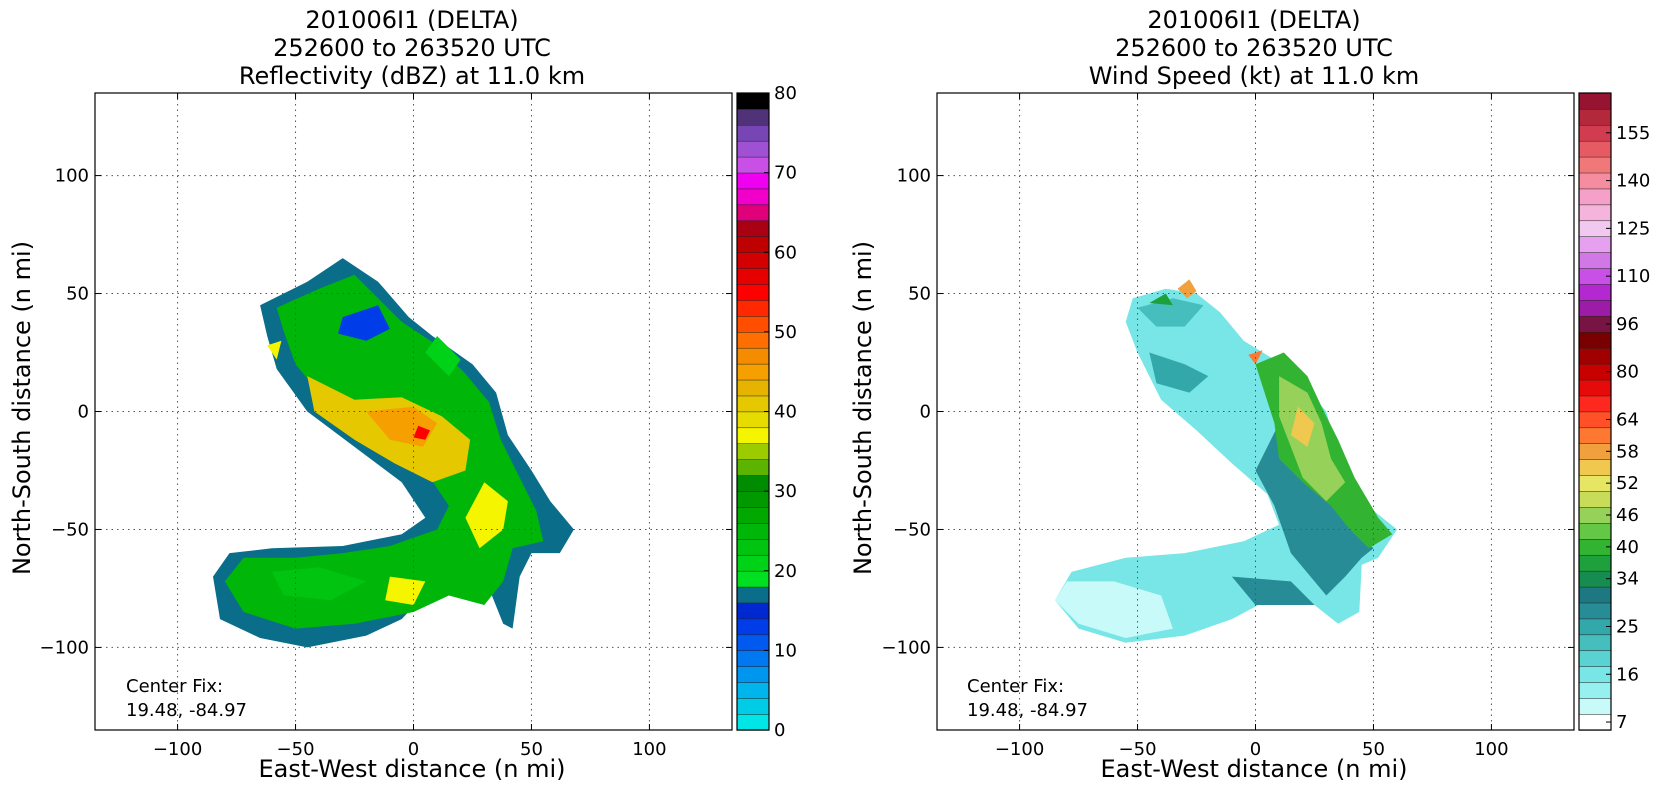 This screenshot has height=787, width=1654. I want to click on reflectivity-x-tick-label-0: −100, so click(177, 749).